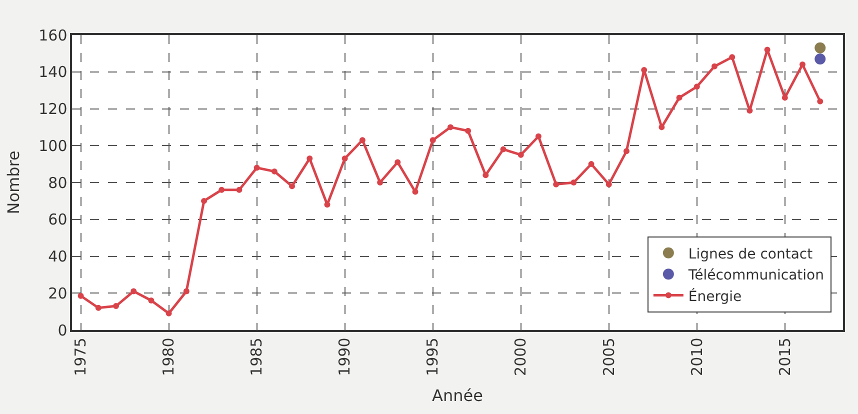  Describe the element at coordinates (14, 182) in the screenshot. I see `y-axis-title: Nombre` at that location.